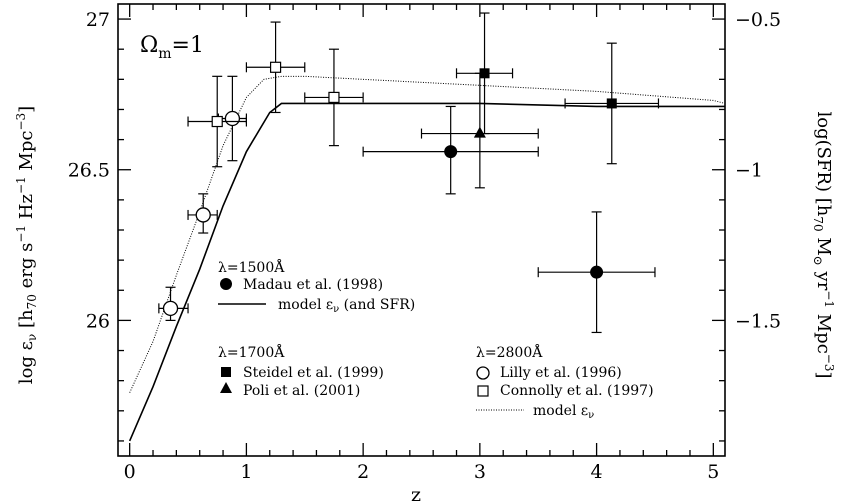  What do you see at coordinates (226, 284) in the screenshot?
I see `legend-marker-madau` at bounding box center [226, 284].